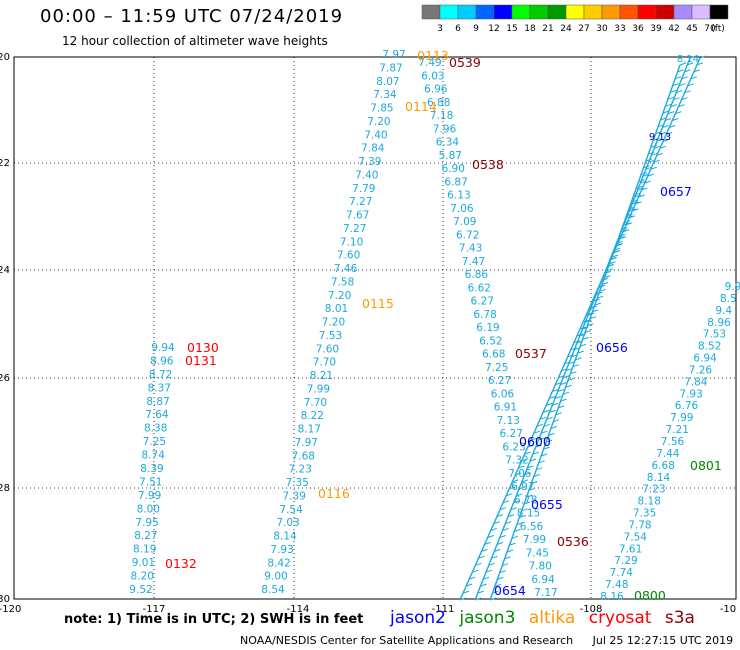 Image resolution: width=740 pixels, height=650 pixels. Describe the element at coordinates (467, 235) in the screenshot. I see `s3a-value: 6.72` at that location.